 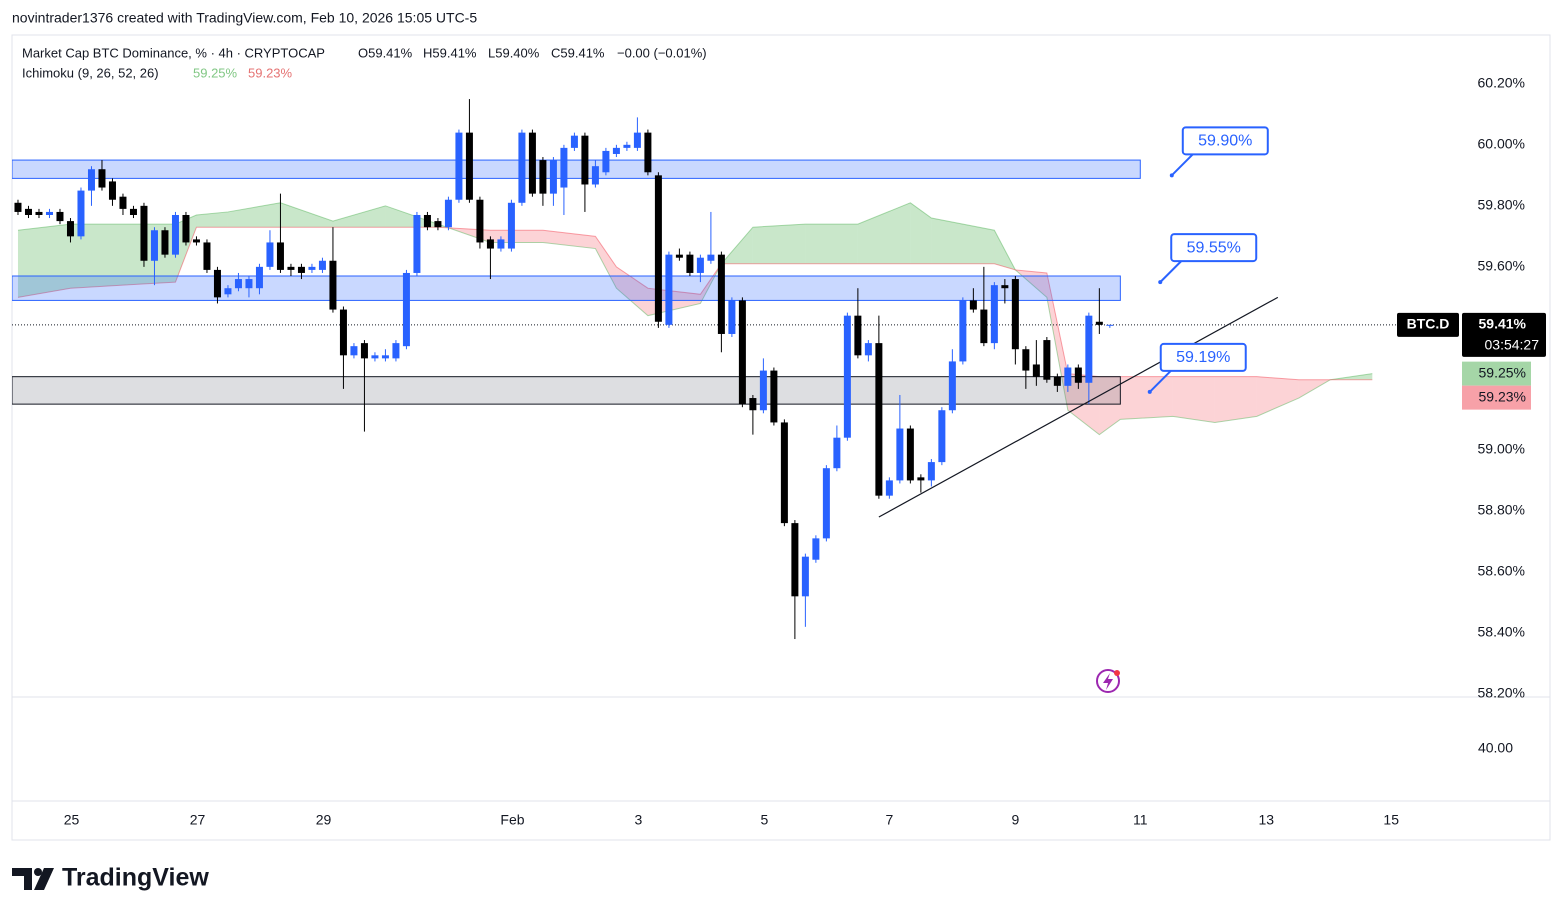 What do you see at coordinates (1501, 571) in the screenshot?
I see `y-tick-label: 58.60%` at bounding box center [1501, 571].